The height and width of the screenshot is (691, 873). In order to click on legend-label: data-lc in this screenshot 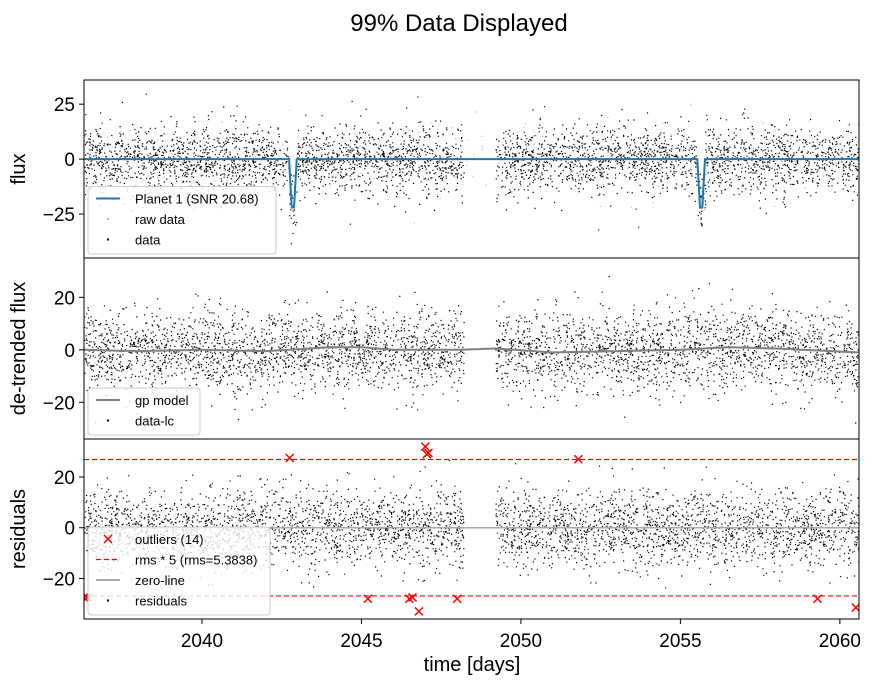, I will do `click(155, 421)`.